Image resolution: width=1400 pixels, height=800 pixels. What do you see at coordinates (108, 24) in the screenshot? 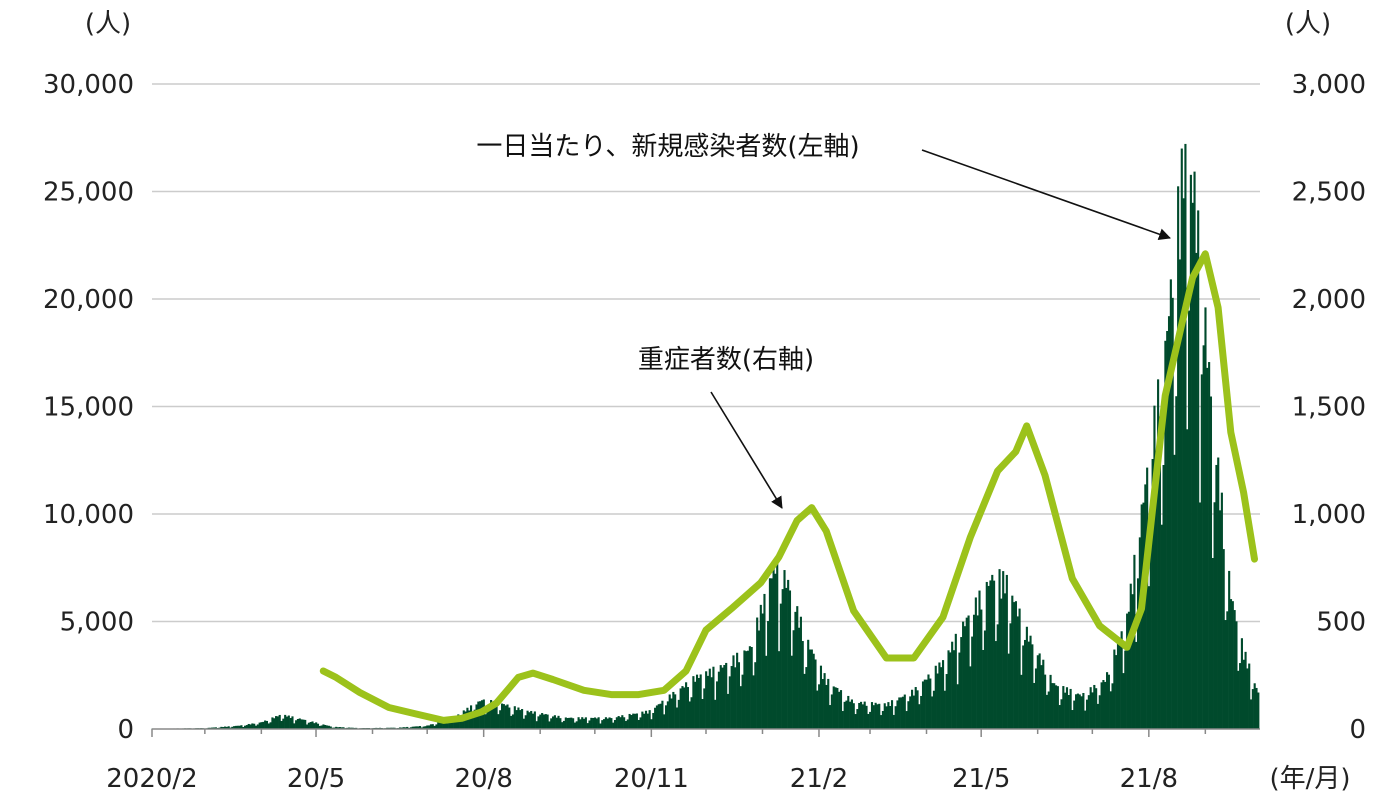
I see `left-axis-unit: (人)` at bounding box center [108, 24].